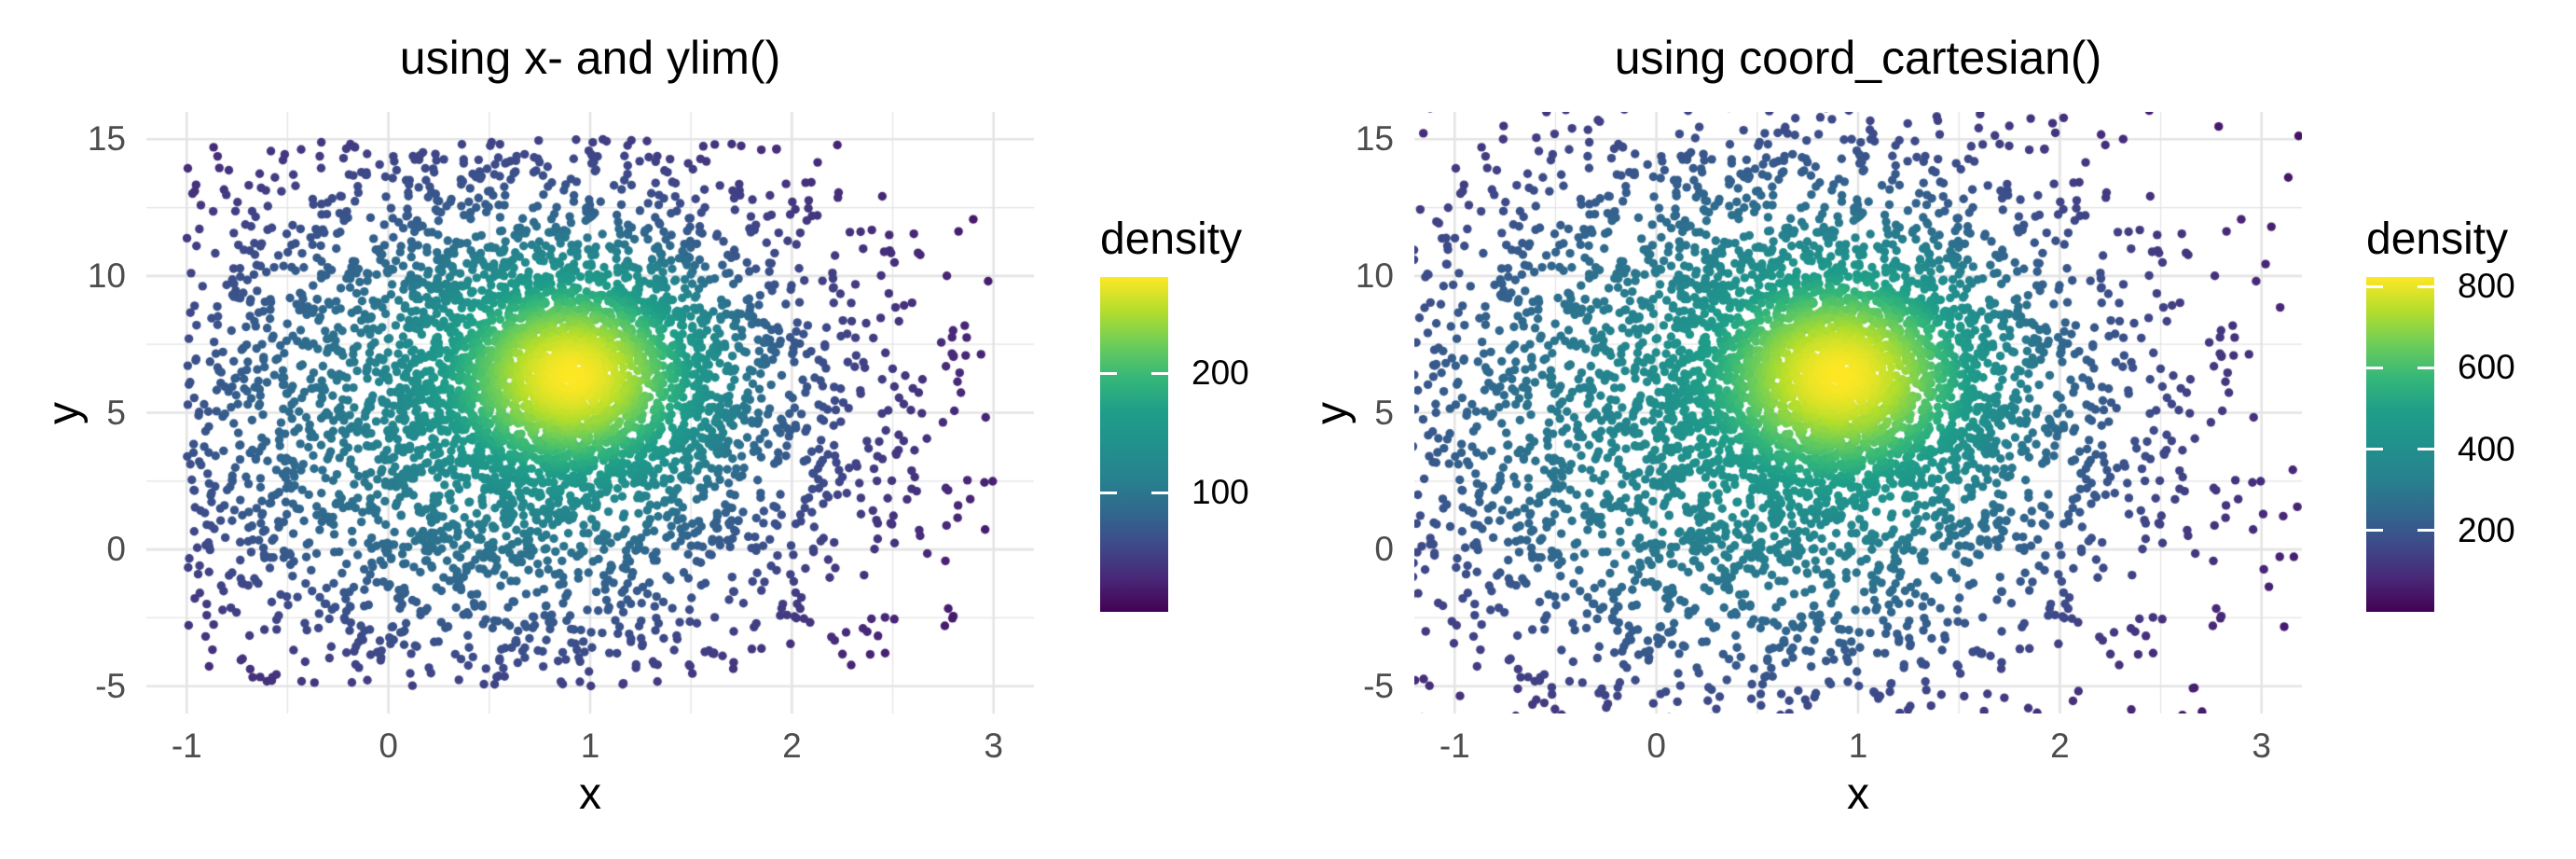  I want to click on plot-title: using x- and ylim(), so click(590, 58).